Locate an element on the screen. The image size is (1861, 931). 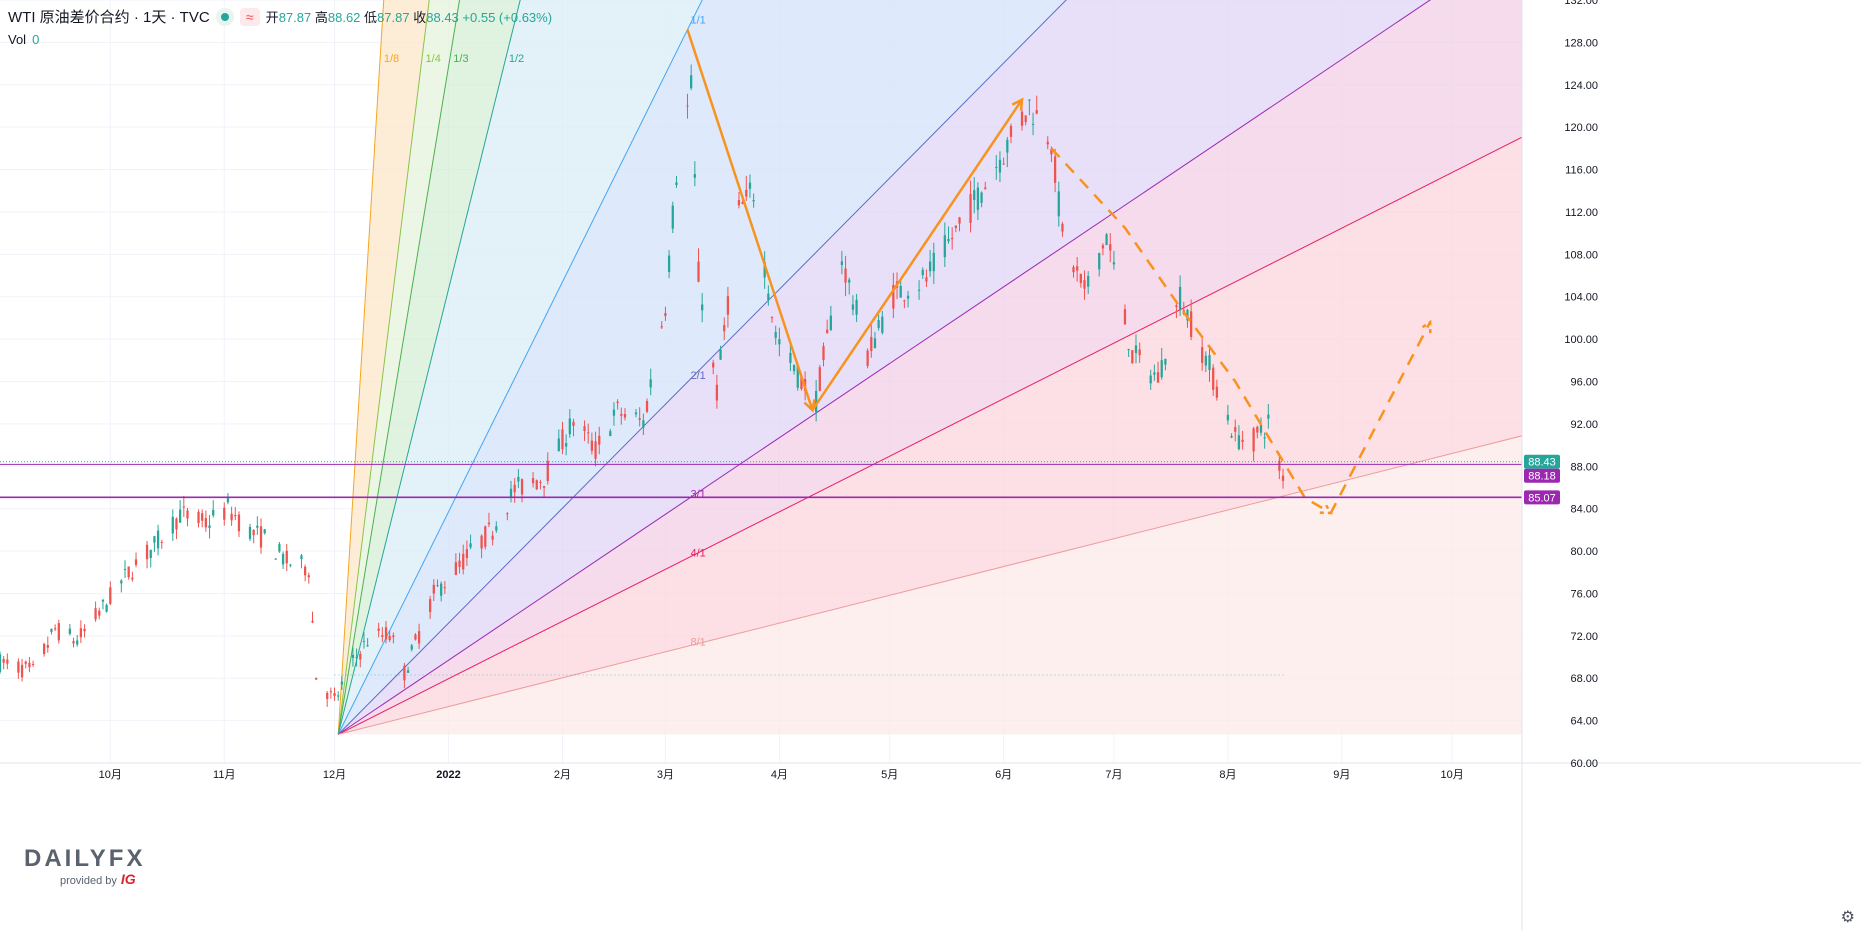
vol-value: 0 is located at coordinates (36, 39).